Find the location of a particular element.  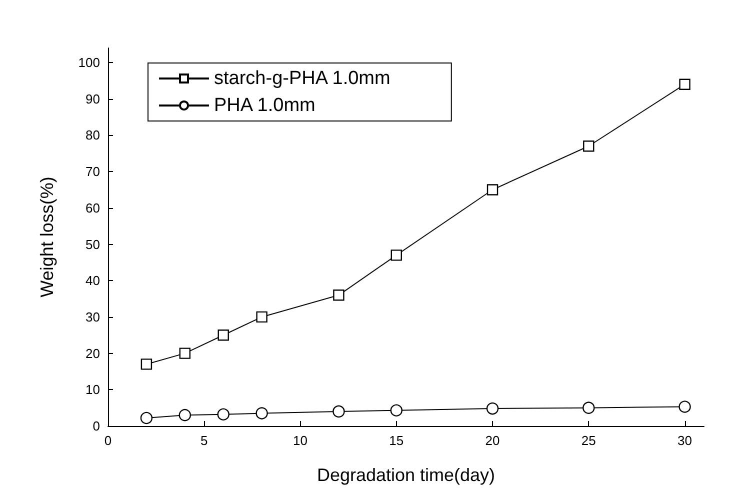

x-tick-label: 30 is located at coordinates (685, 440).